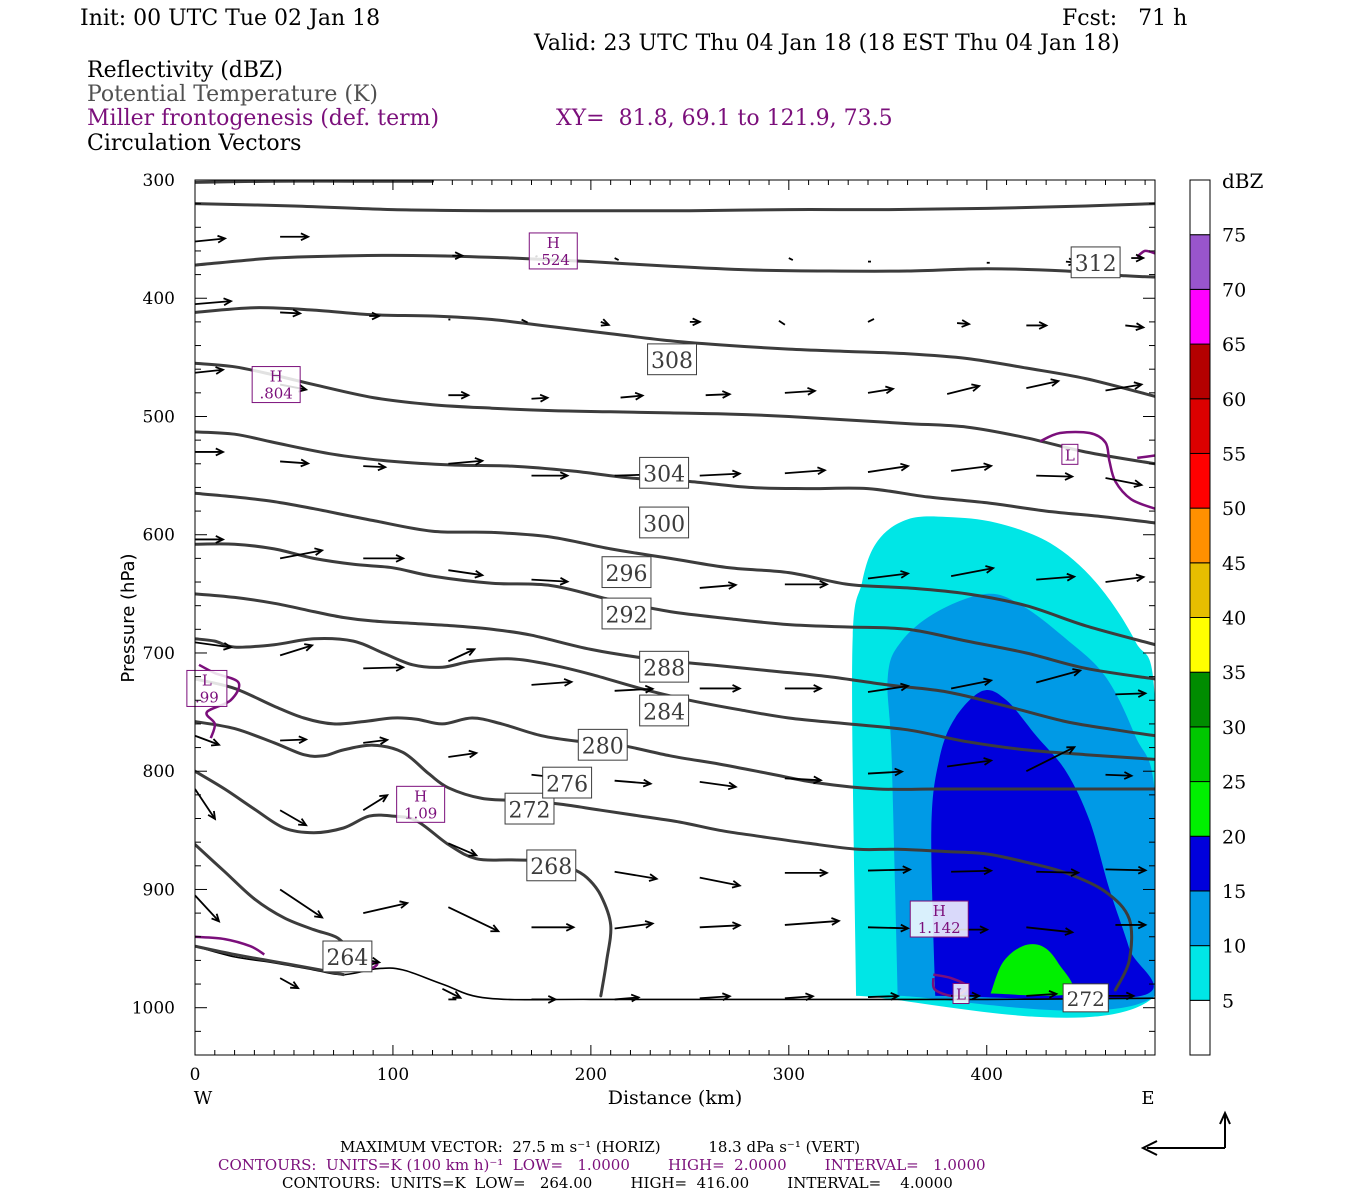 This screenshot has height=1200, width=1350. I want to click on y-tick-label: 500, so click(159, 417).